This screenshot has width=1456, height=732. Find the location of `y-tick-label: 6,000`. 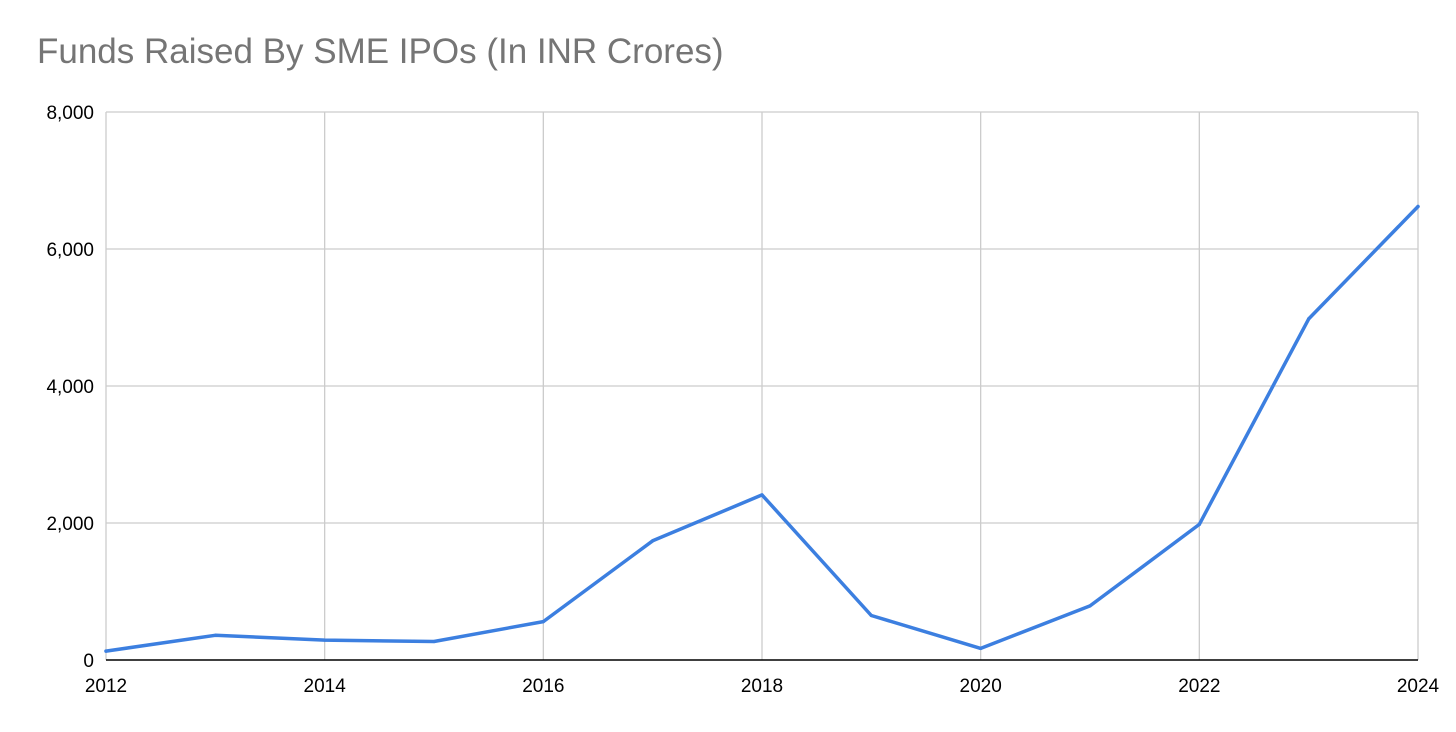

y-tick-label: 6,000 is located at coordinates (70, 250).